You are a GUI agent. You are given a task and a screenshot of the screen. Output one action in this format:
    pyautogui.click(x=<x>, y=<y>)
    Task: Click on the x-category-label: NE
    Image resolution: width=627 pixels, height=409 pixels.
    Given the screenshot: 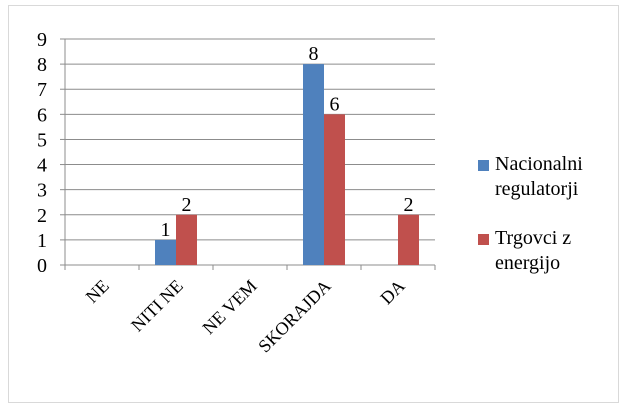 What is the action you would take?
    pyautogui.click(x=97, y=291)
    